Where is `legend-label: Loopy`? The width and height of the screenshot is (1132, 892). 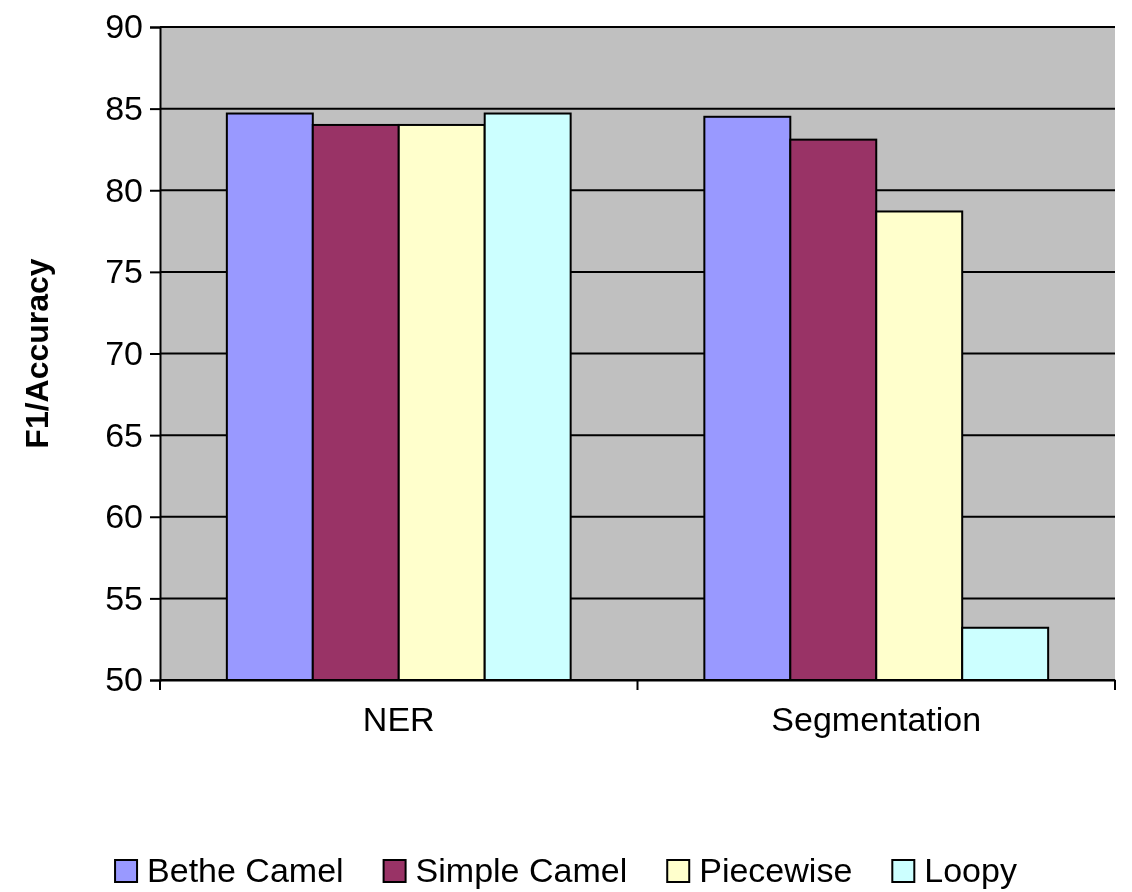
legend-label: Loopy is located at coordinates (970, 870).